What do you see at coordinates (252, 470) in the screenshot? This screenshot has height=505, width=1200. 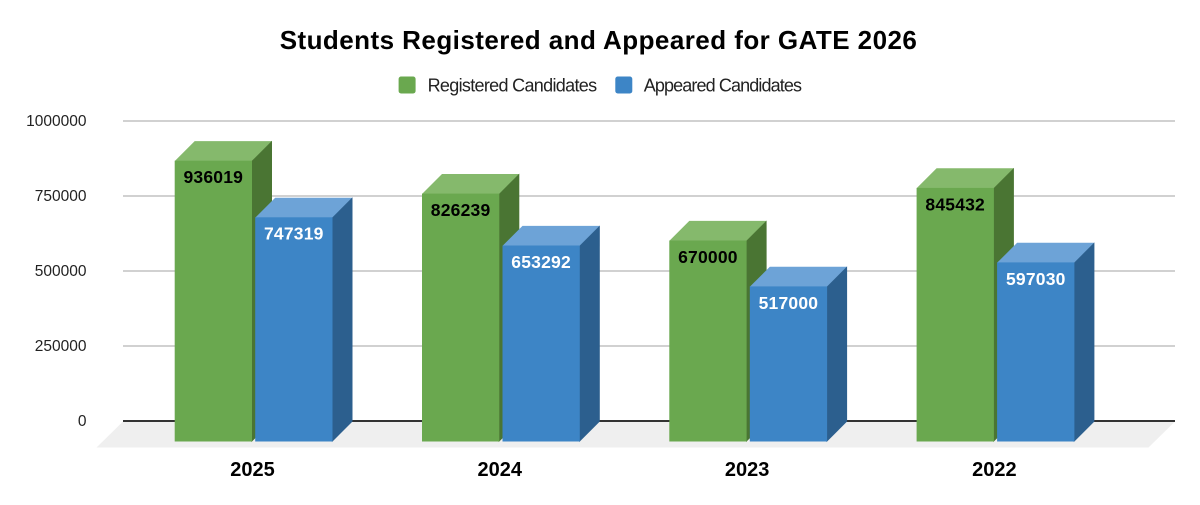 I see `svg-text: 2025` at bounding box center [252, 470].